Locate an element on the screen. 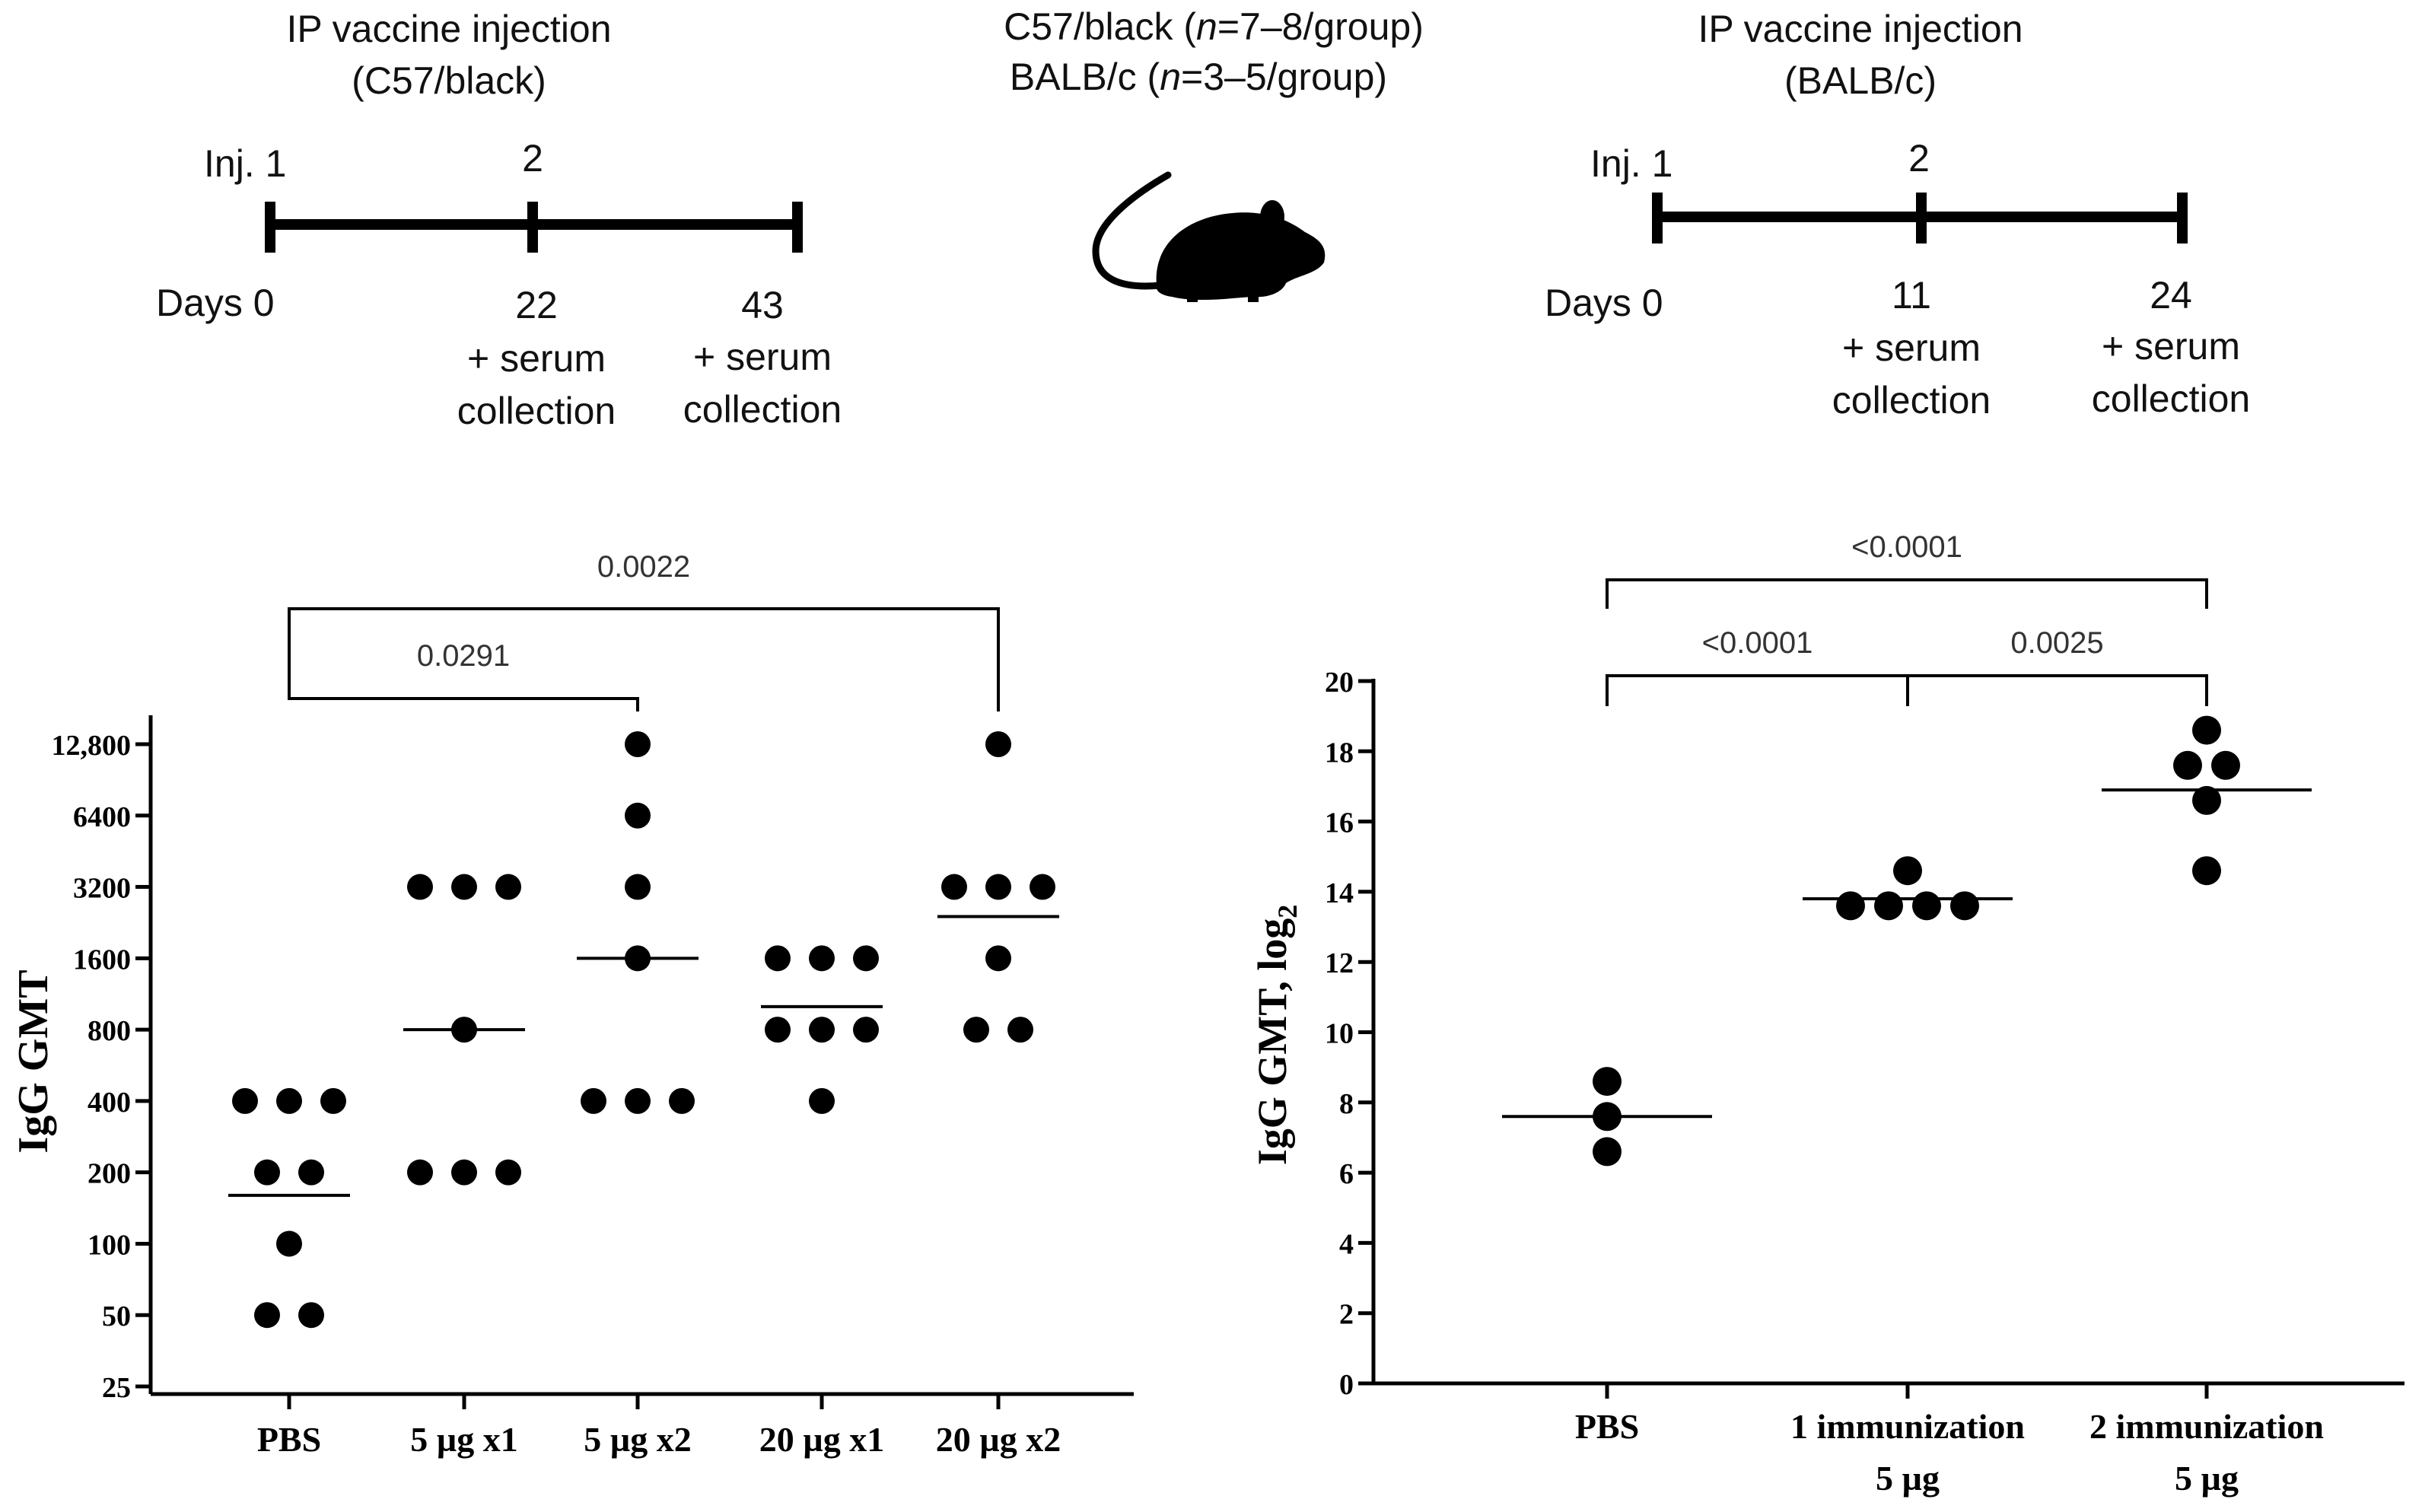 The width and height of the screenshot is (2422, 1512). timeline-right-day-end-collection: collection is located at coordinates (2171, 398).